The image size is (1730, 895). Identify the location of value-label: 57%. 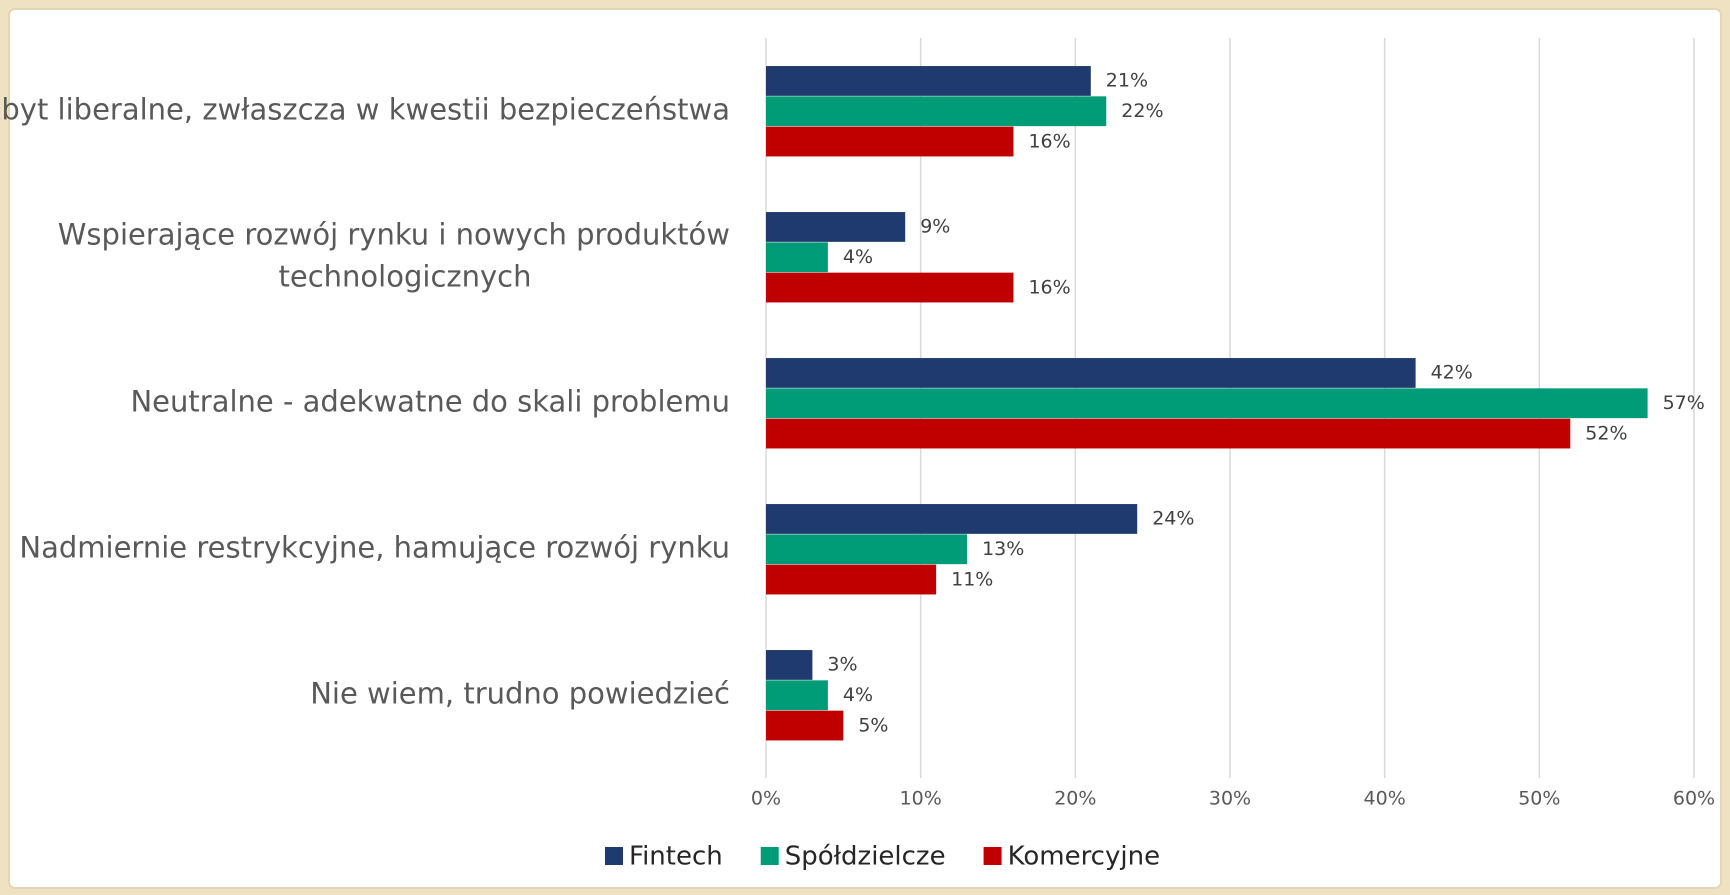
(1684, 403).